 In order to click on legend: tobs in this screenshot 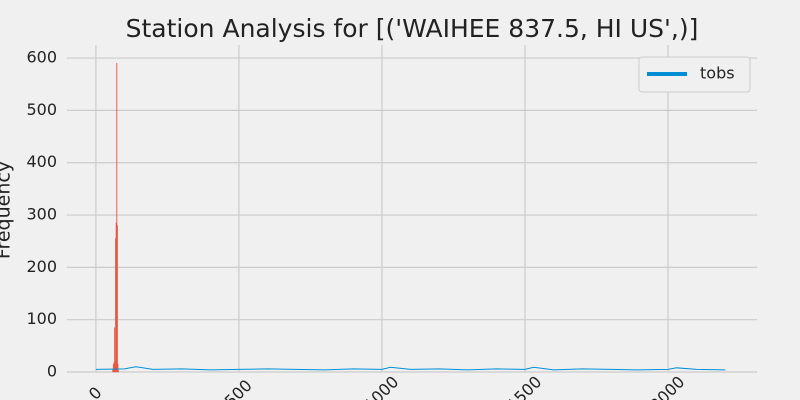, I will do `click(694, 74)`.